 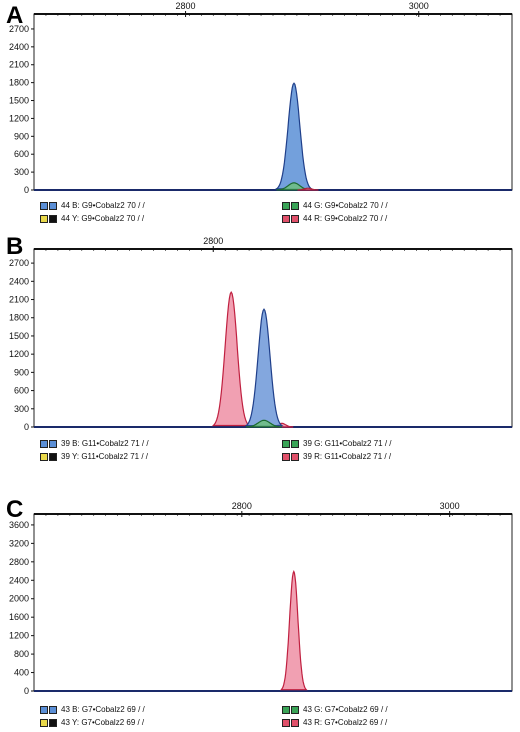 What do you see at coordinates (21, 654) in the screenshot?
I see `y-tick-label: 800` at bounding box center [21, 654].